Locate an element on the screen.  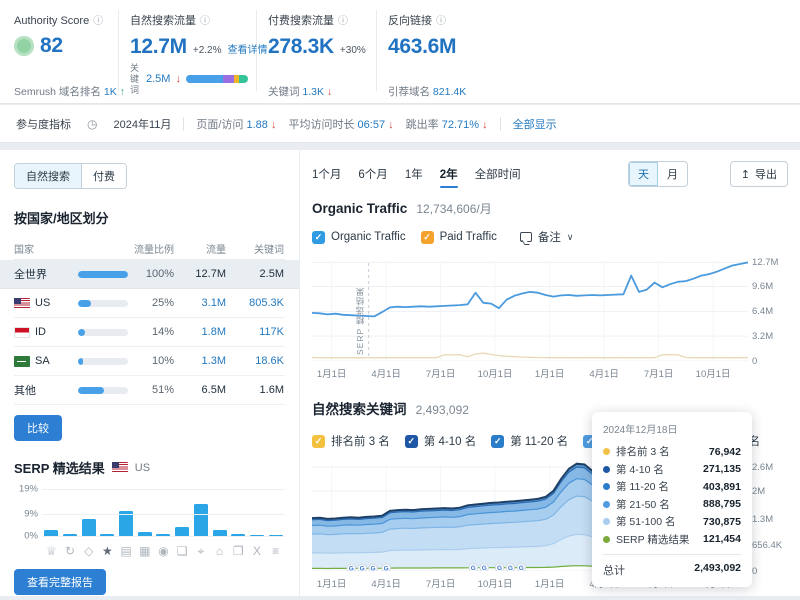
share-bar is located at coordinates (103, 332).